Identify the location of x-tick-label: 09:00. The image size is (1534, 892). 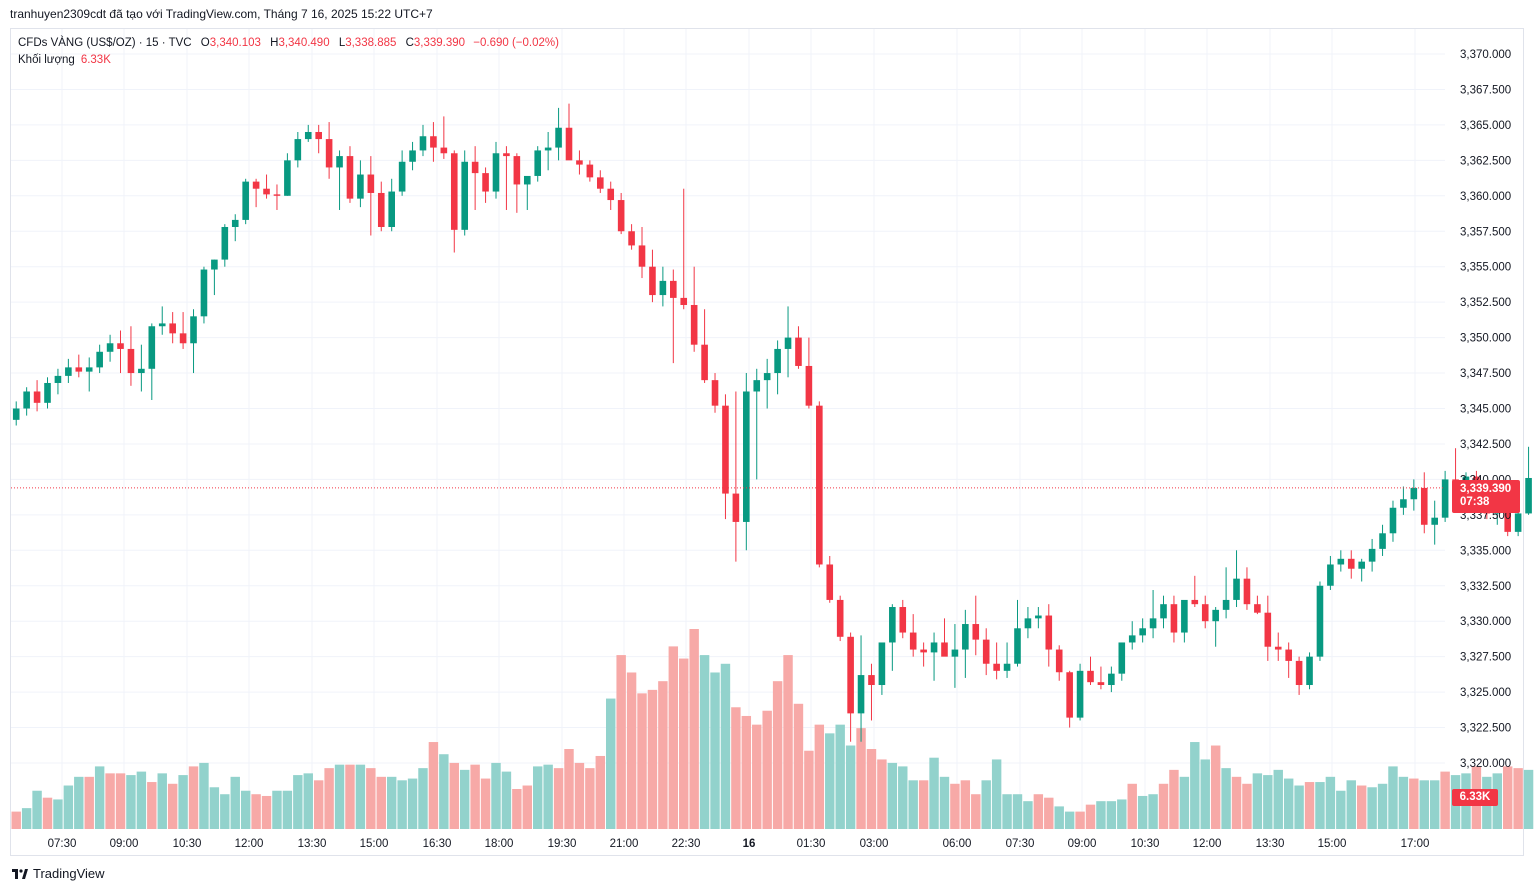
(124, 844).